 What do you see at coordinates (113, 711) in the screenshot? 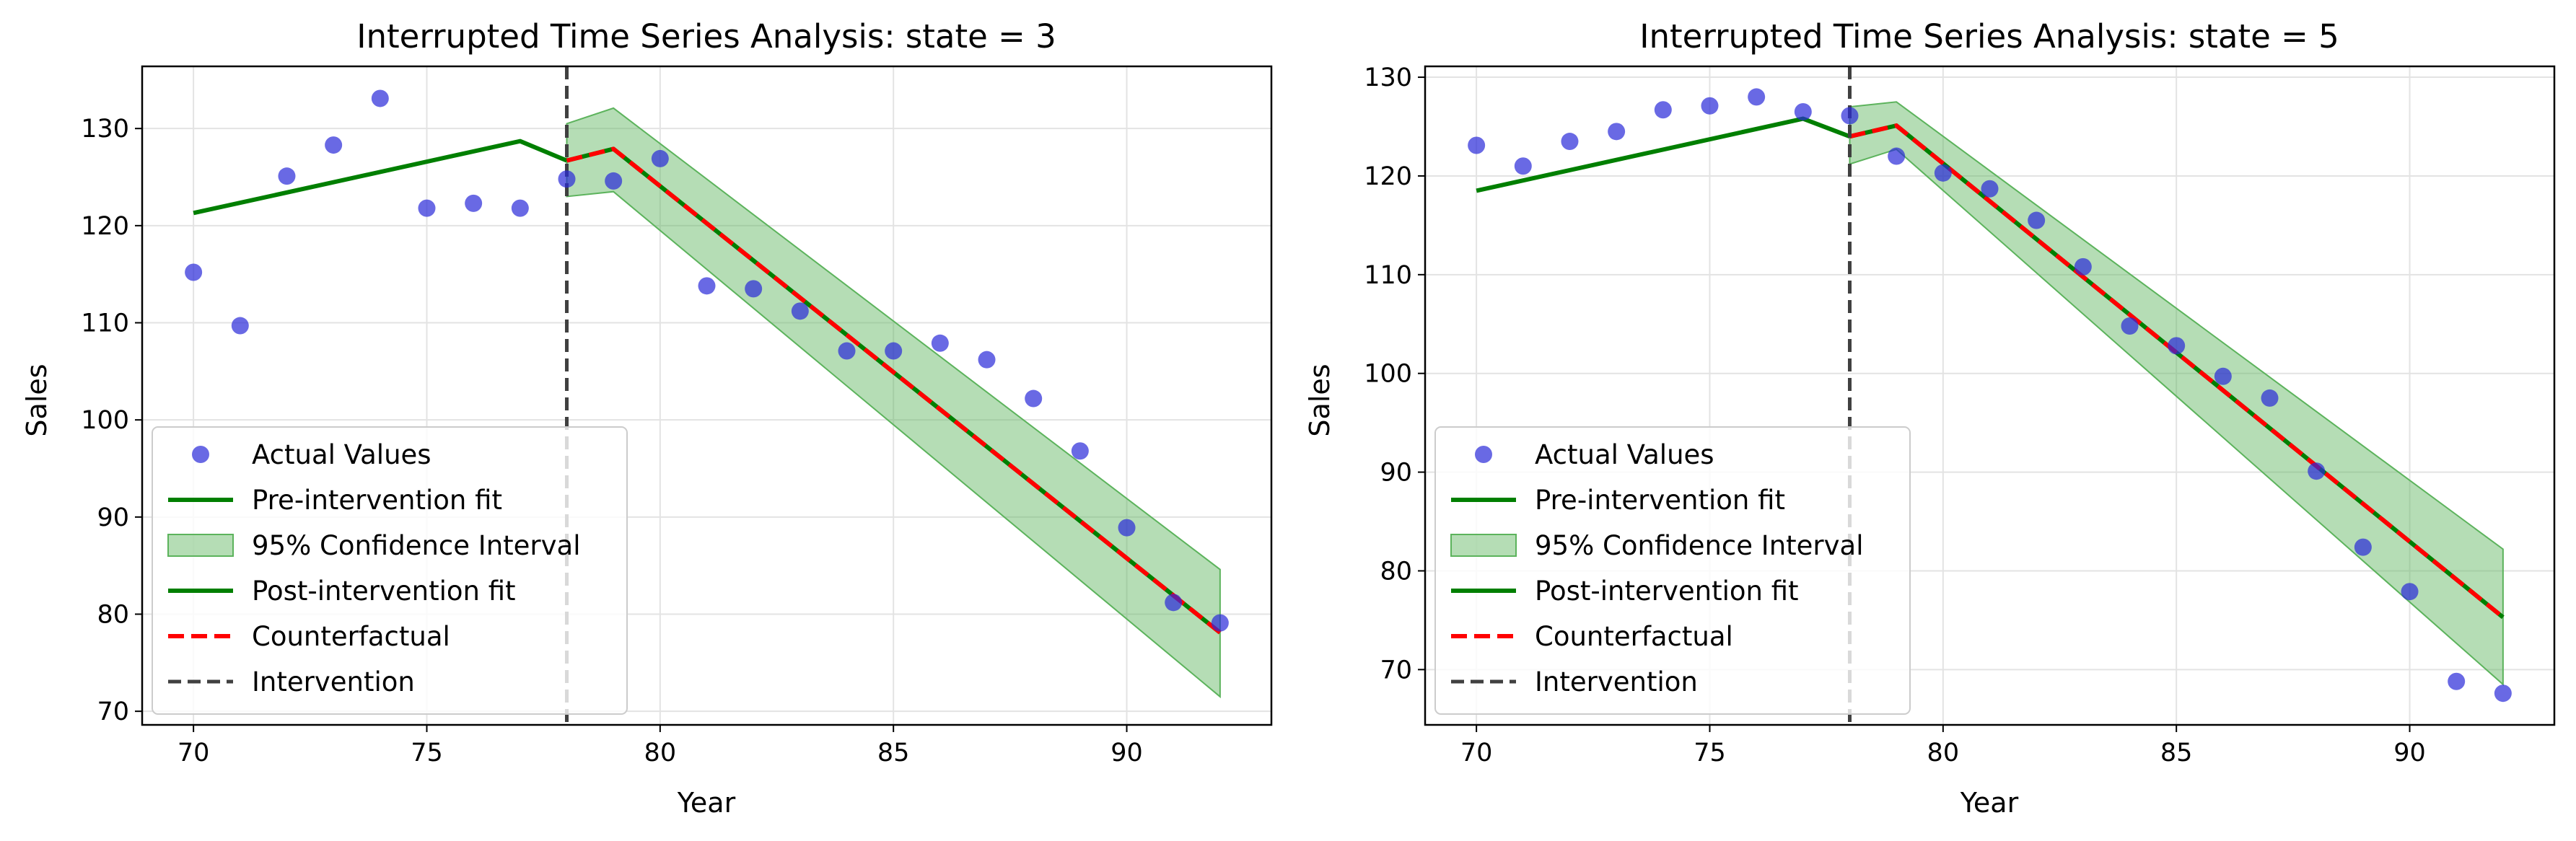
I see `y-tick-label: 70` at bounding box center [113, 711].